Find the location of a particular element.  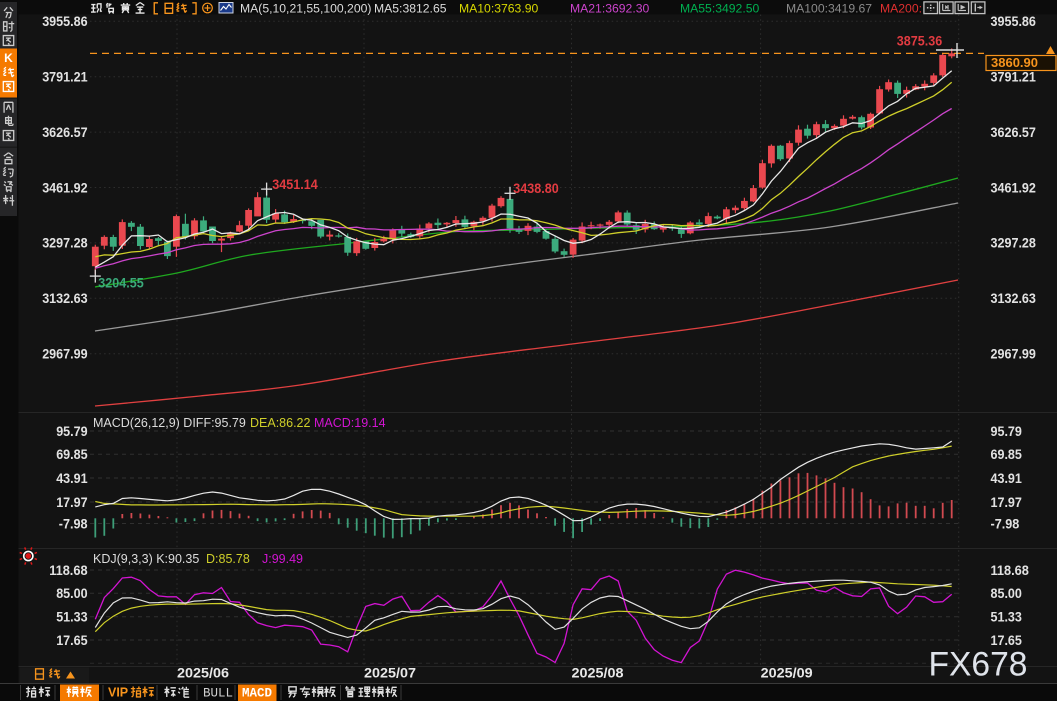

svg-text: FX678 is located at coordinates (978, 665).